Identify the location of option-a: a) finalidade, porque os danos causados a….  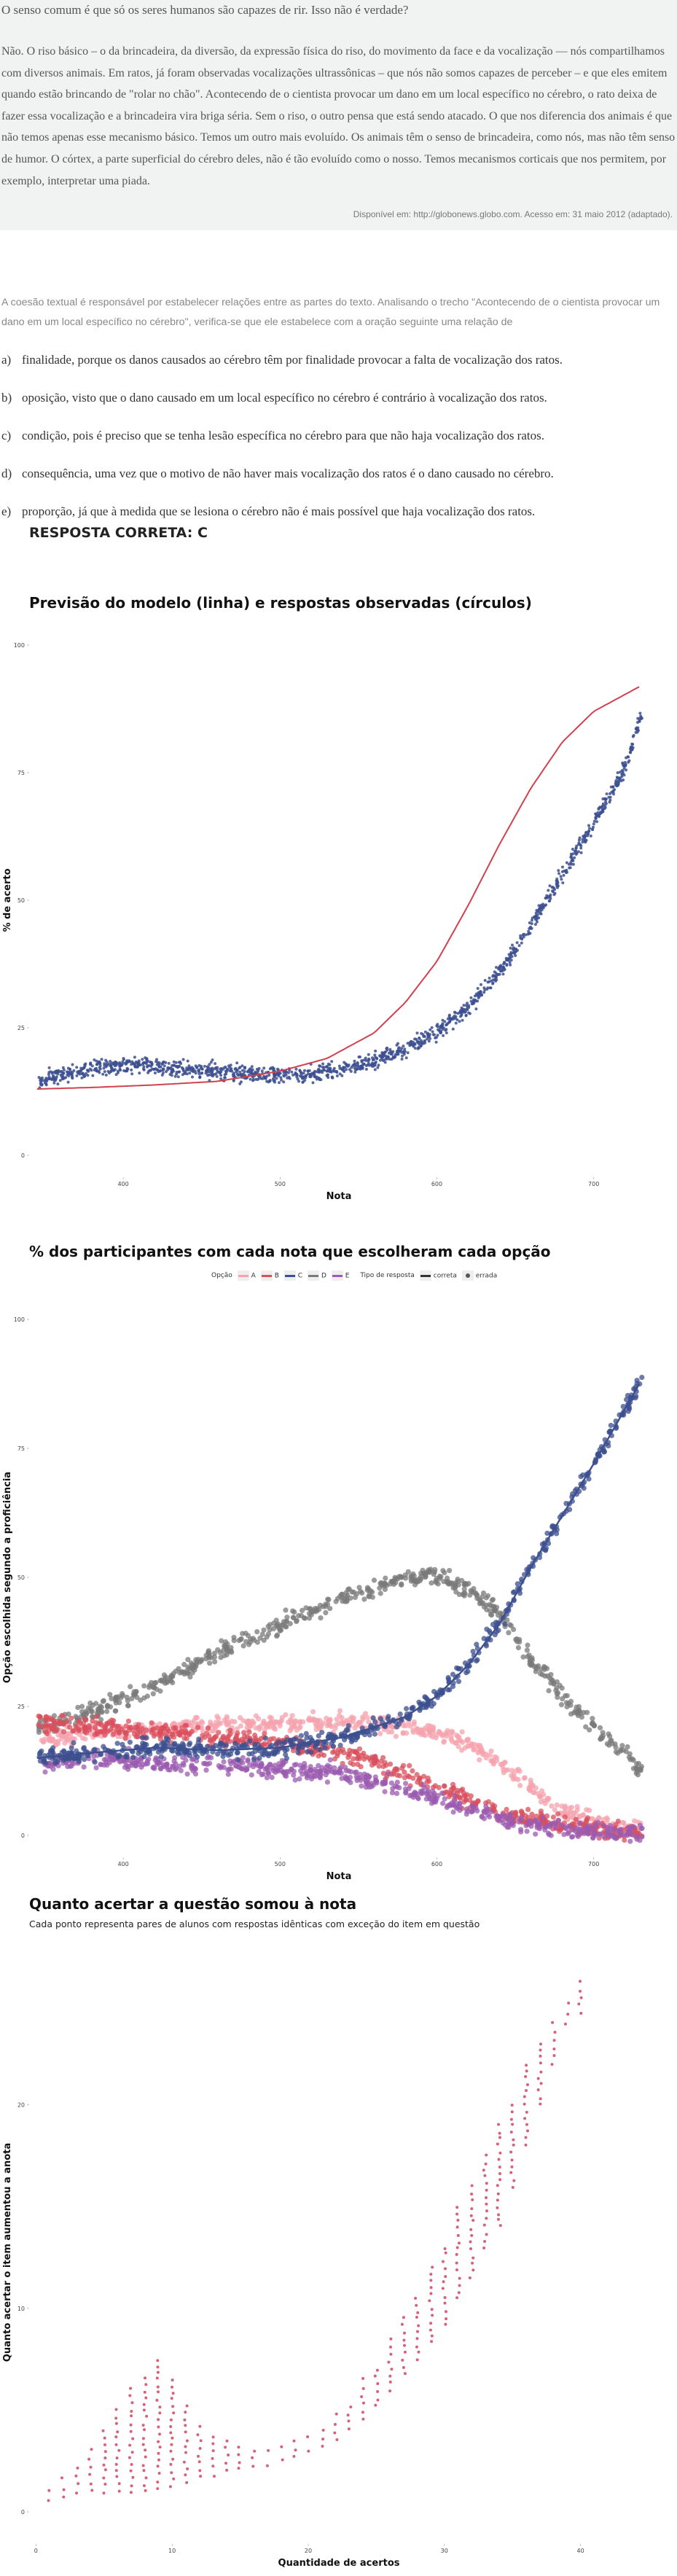
(282, 360).